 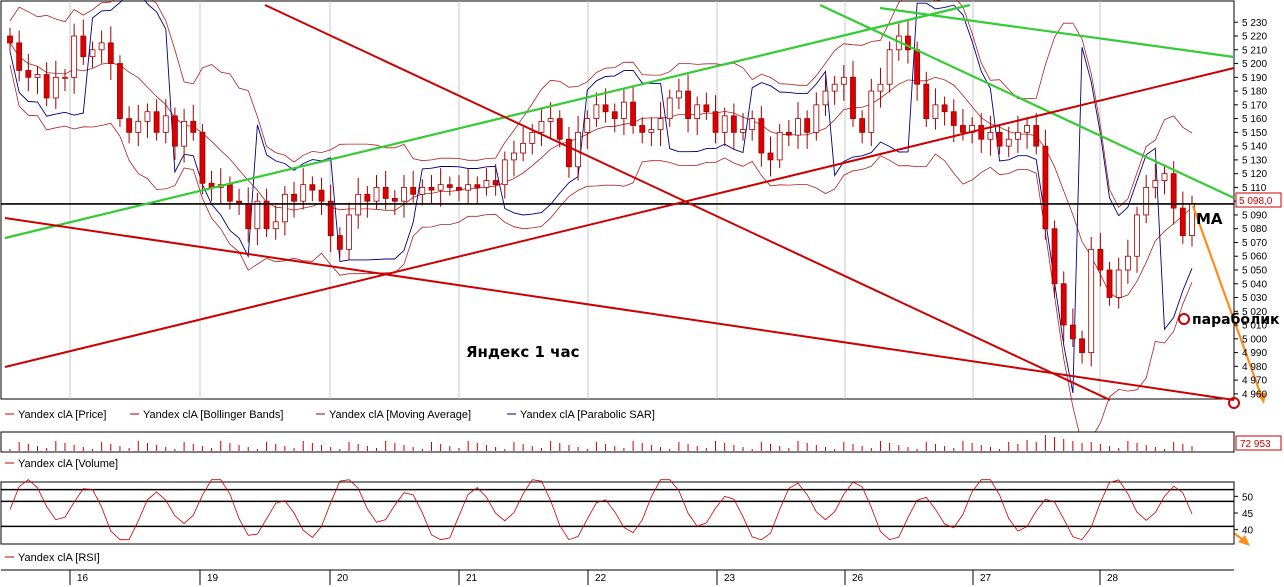 What do you see at coordinates (213, 578) in the screenshot?
I see `time-tick-label: 19` at bounding box center [213, 578].